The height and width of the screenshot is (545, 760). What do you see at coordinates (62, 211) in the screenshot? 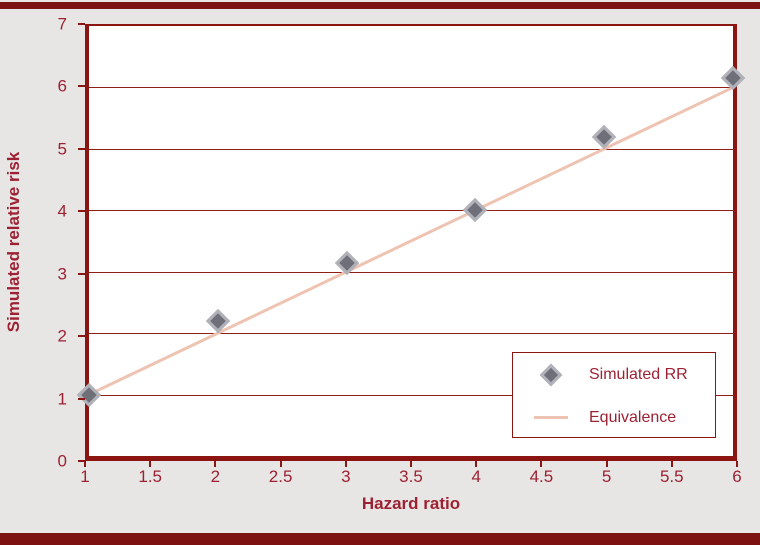
I see `y-tick-label: 4` at bounding box center [62, 211].